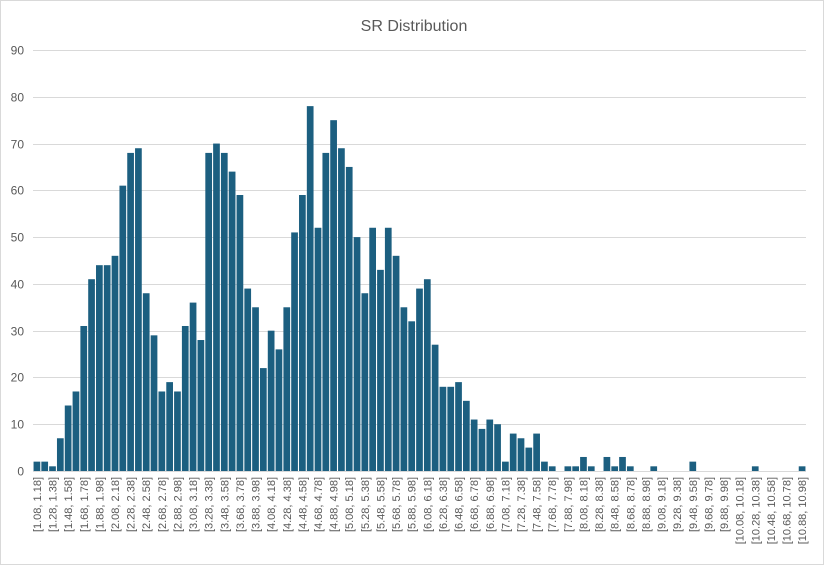 This screenshot has height=565, width=824. Describe the element at coordinates (132, 504) in the screenshot. I see `x-tick-label: [2.28, 2.38]` at that location.